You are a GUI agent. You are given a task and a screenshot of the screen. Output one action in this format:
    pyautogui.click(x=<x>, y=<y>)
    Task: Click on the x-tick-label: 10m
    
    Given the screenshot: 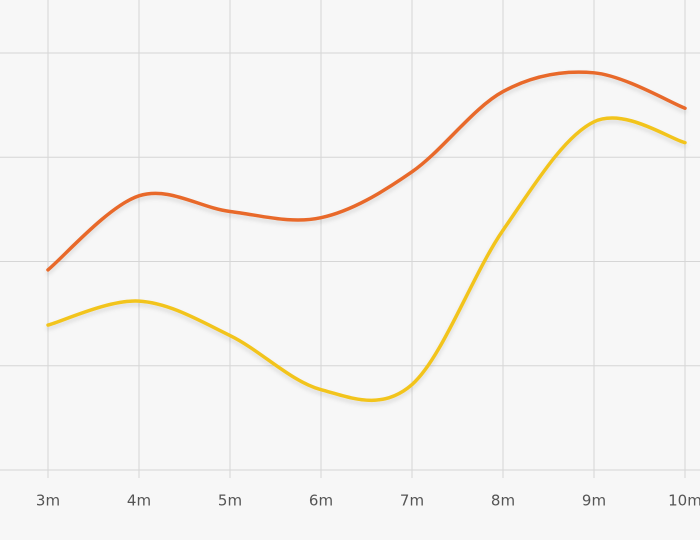 What is the action you would take?
    pyautogui.click(x=684, y=501)
    